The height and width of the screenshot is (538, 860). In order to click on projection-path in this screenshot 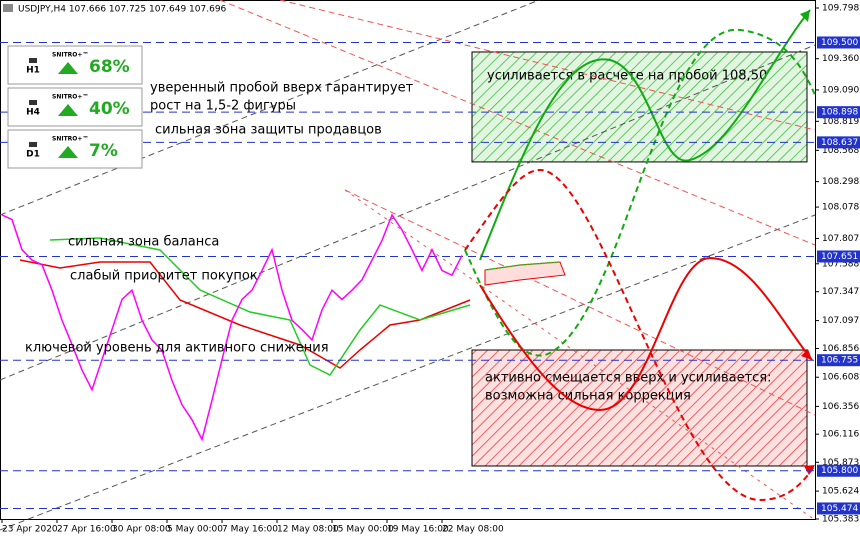, I will do `click(646, 334)`.